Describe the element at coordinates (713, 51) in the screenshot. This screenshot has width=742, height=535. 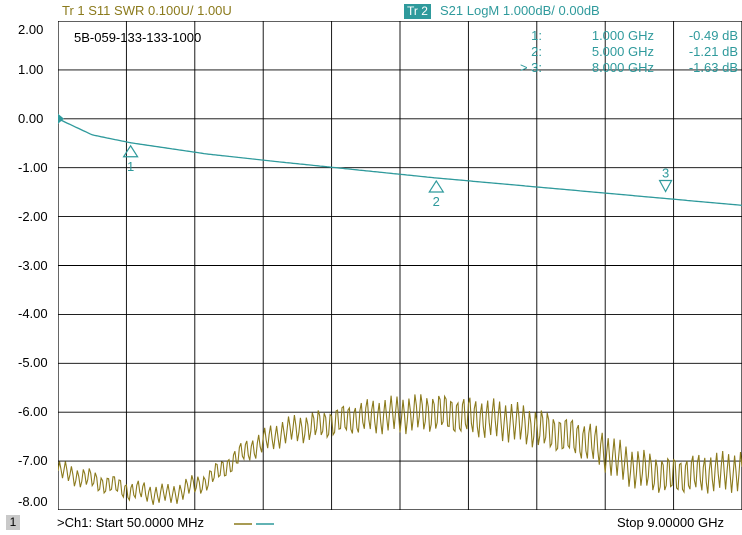
I see `marker-value: -1.21 dB` at that location.